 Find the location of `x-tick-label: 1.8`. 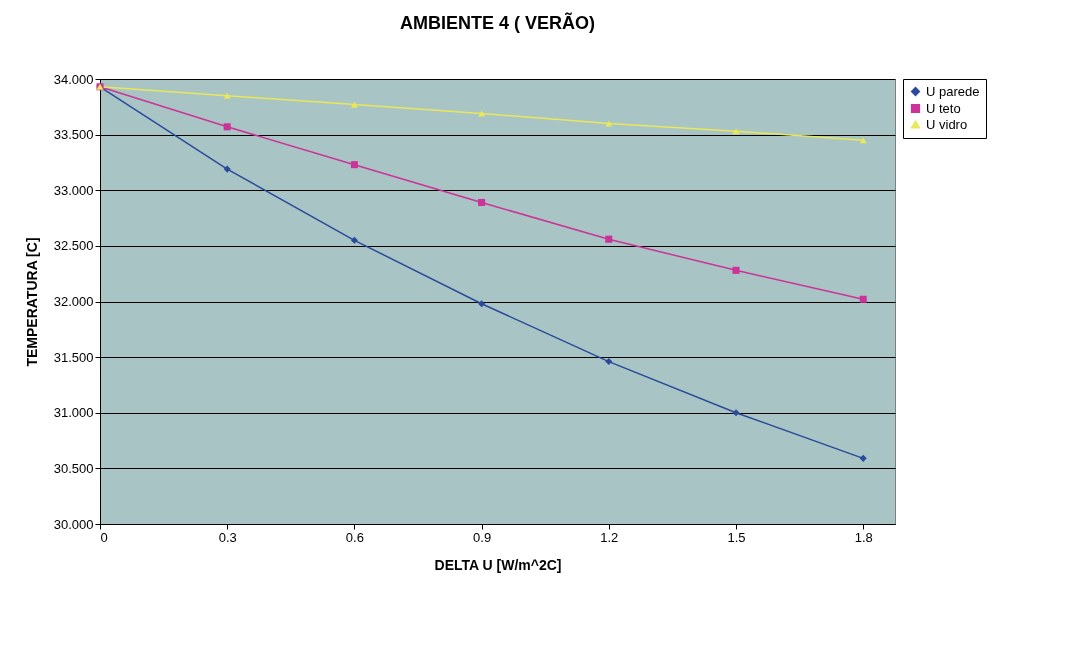

x-tick-label: 1.8 is located at coordinates (863, 537).